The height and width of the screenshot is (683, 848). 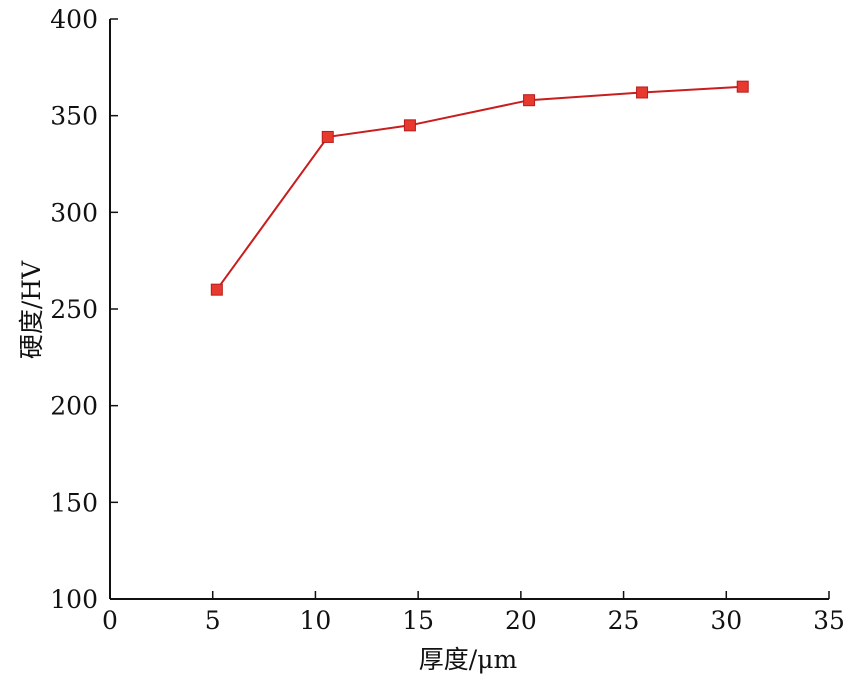 What do you see at coordinates (74, 406) in the screenshot?
I see `y-tick-label: 200` at bounding box center [74, 406].